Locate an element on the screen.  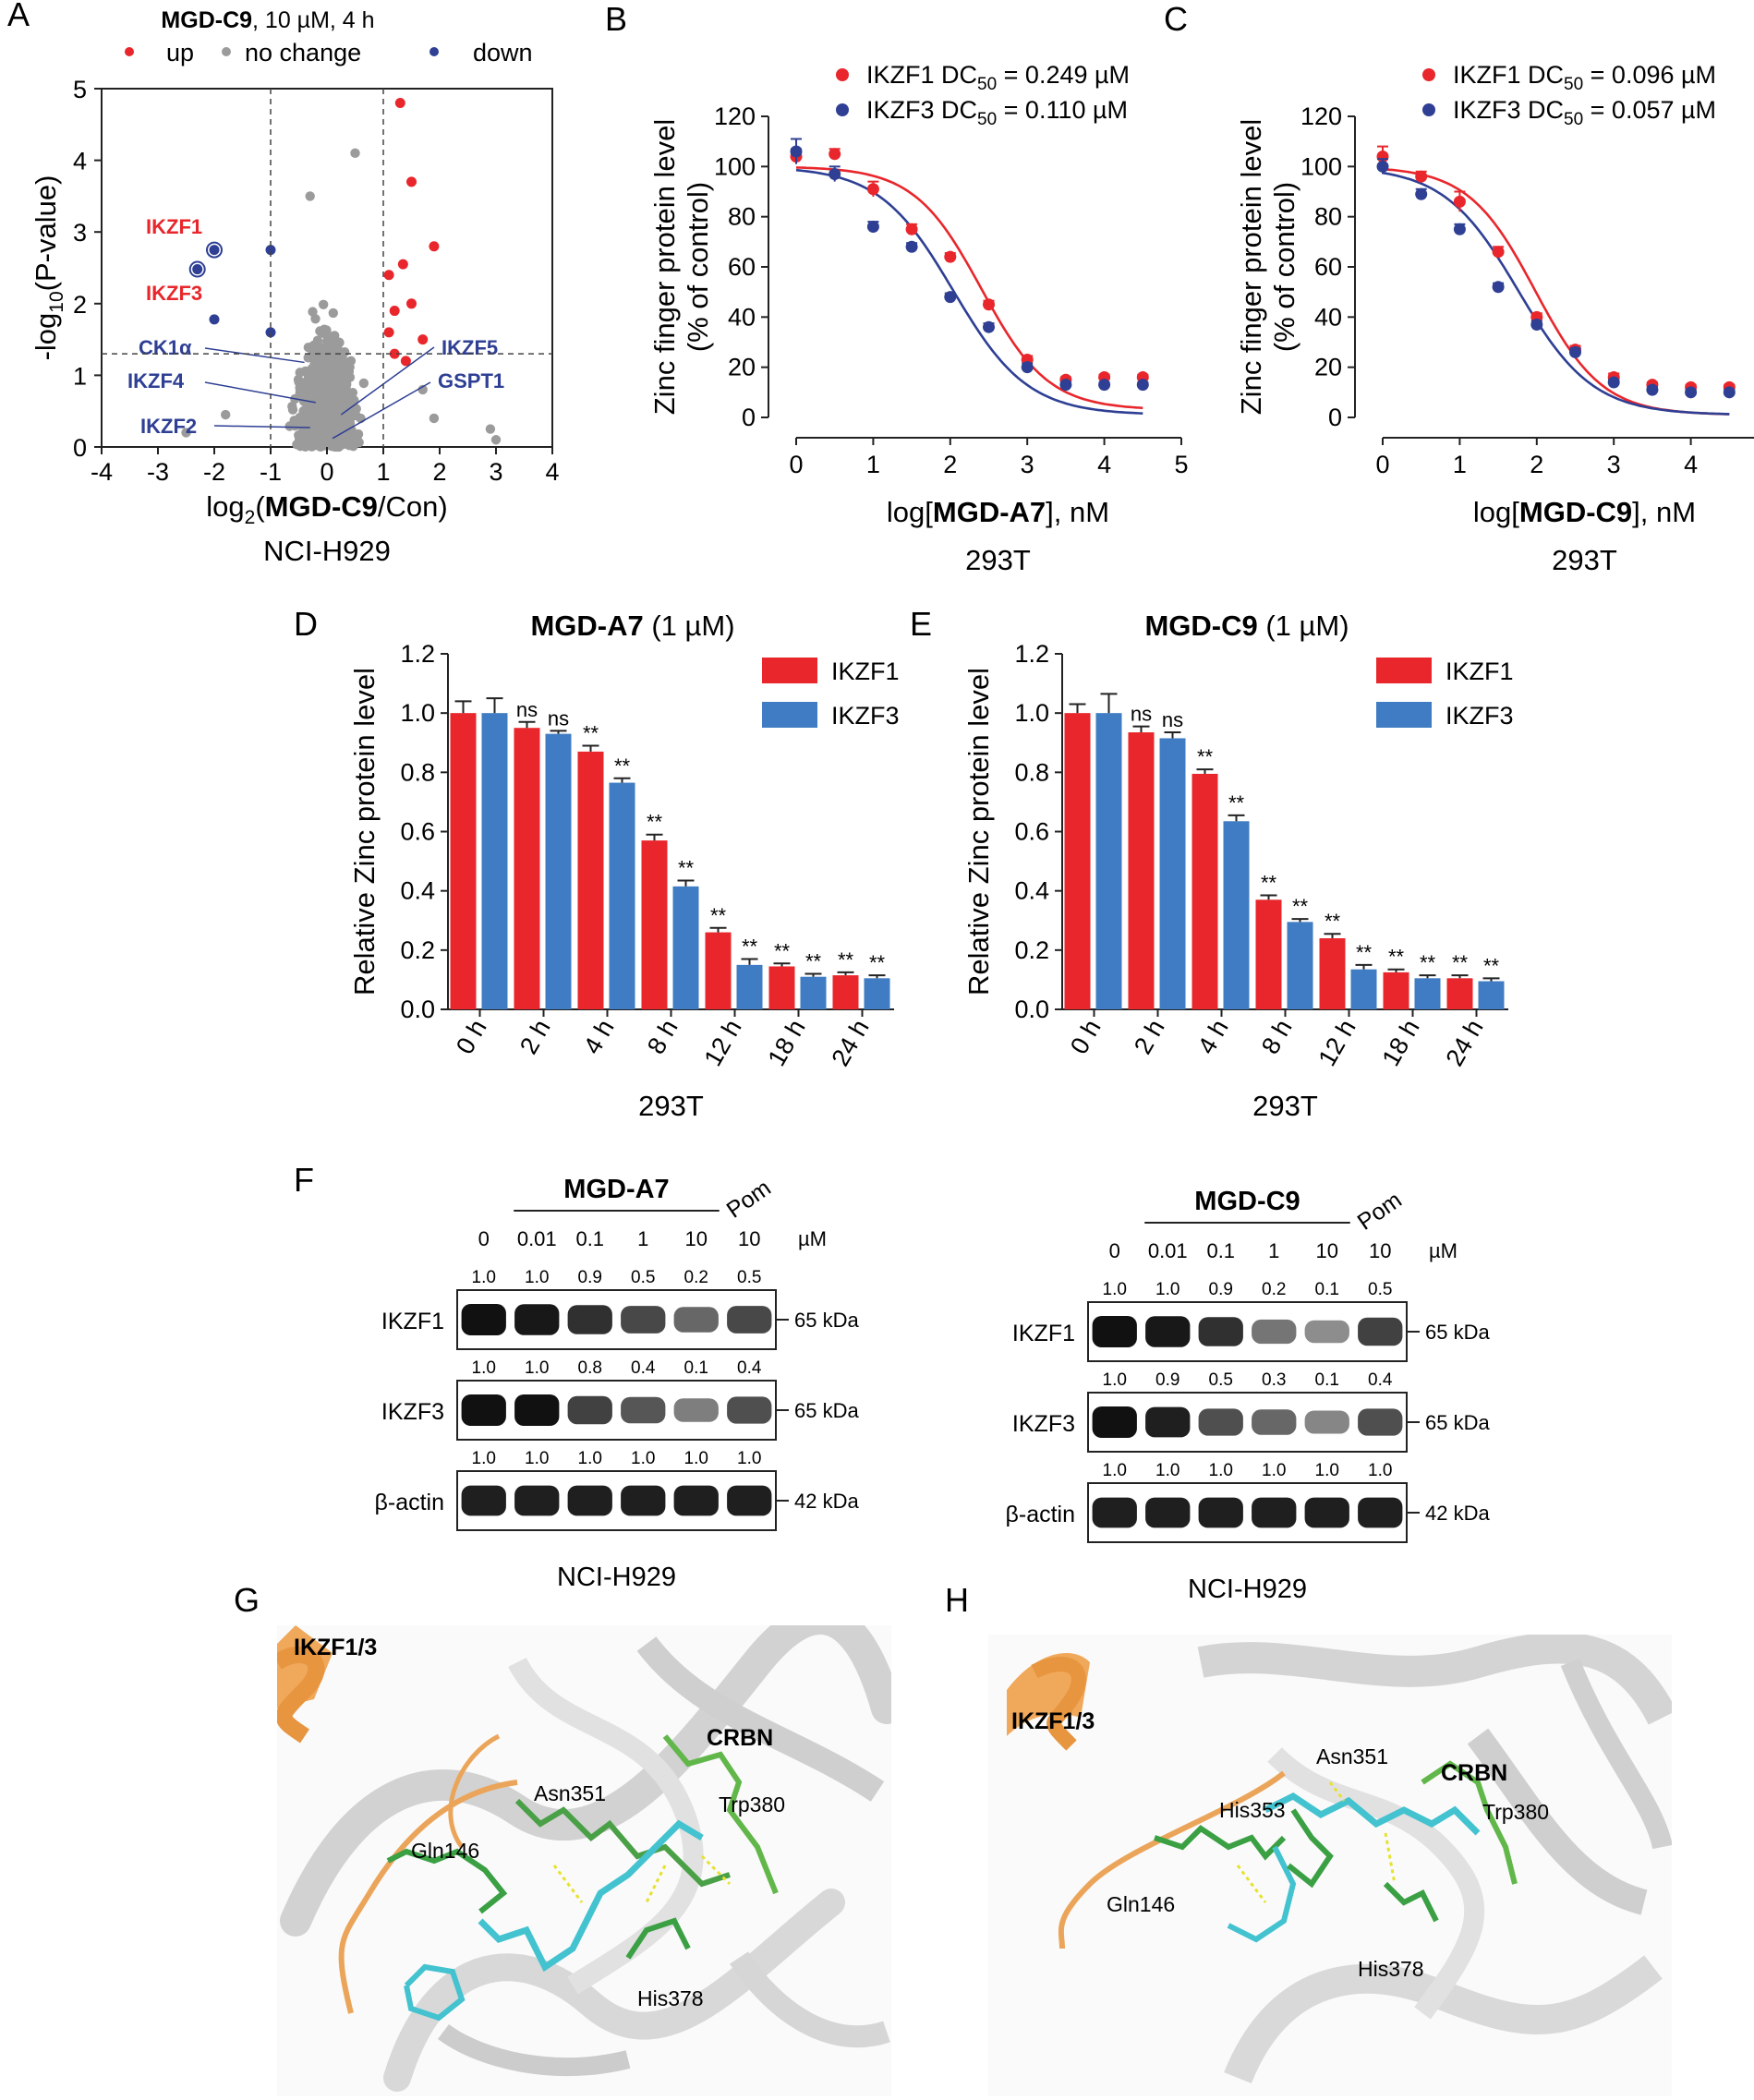
western-conc-label: 0 is located at coordinates (1114, 1251).